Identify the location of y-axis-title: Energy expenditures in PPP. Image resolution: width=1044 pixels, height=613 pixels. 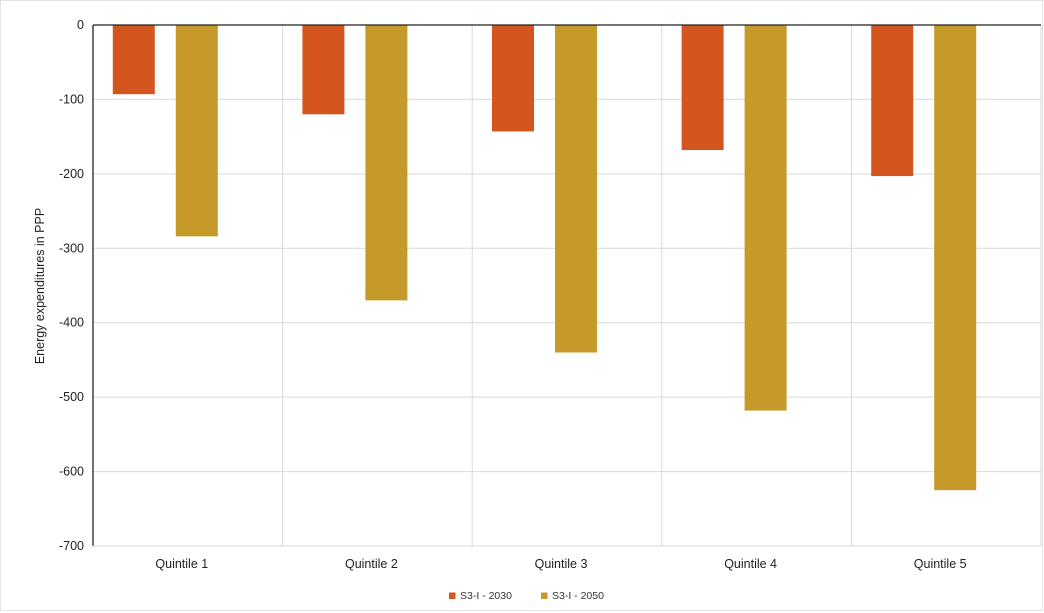
(40, 286).